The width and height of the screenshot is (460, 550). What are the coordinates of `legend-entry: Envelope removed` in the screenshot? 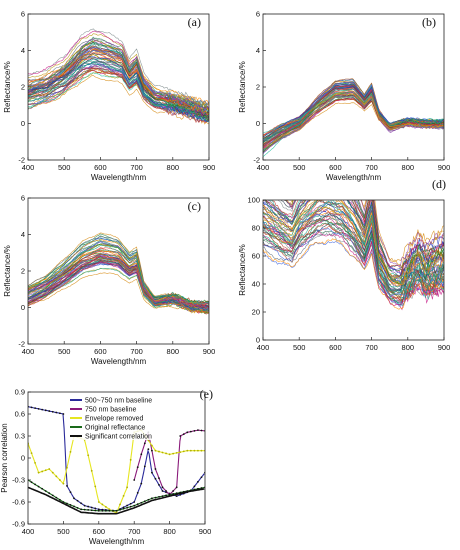 It's located at (114, 419).